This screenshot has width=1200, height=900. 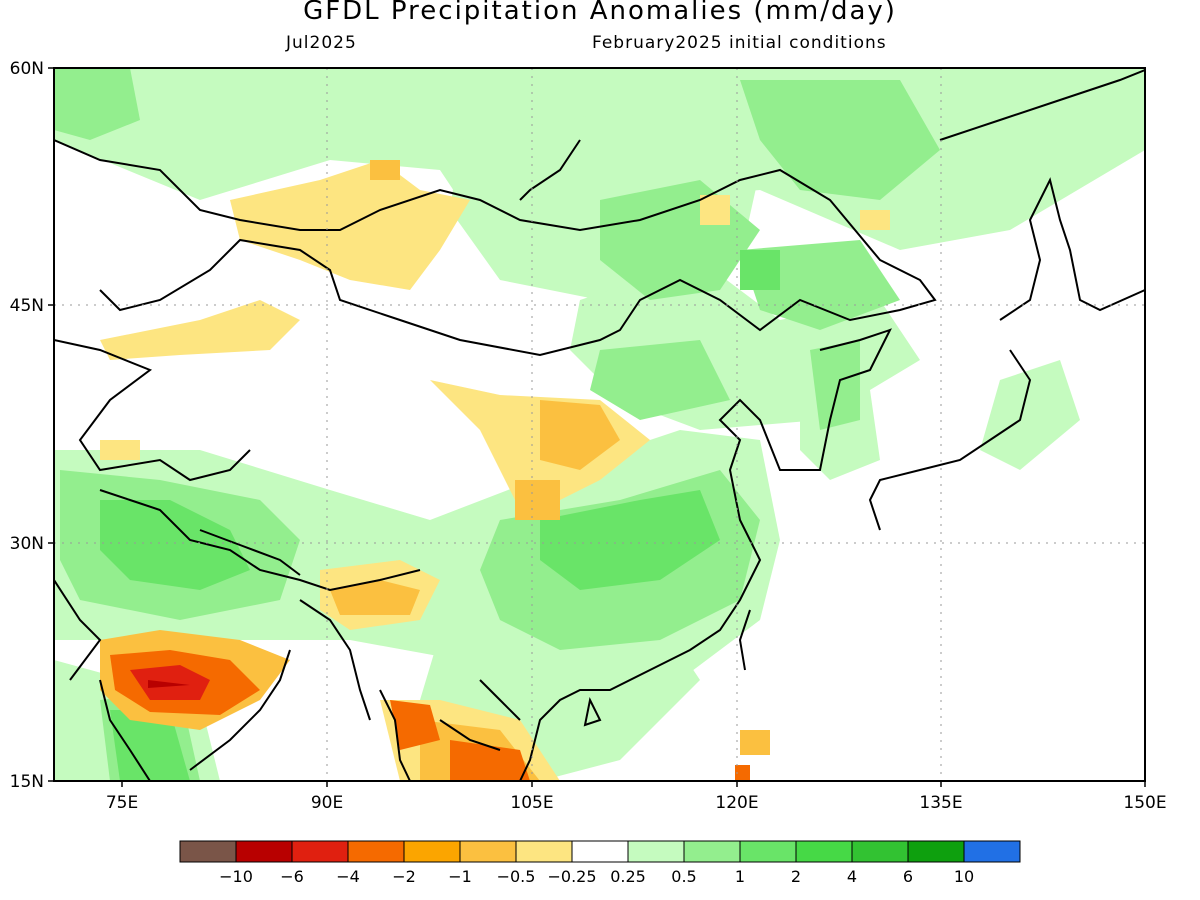 I want to click on legend-label: 0.25, so click(x=628, y=876).